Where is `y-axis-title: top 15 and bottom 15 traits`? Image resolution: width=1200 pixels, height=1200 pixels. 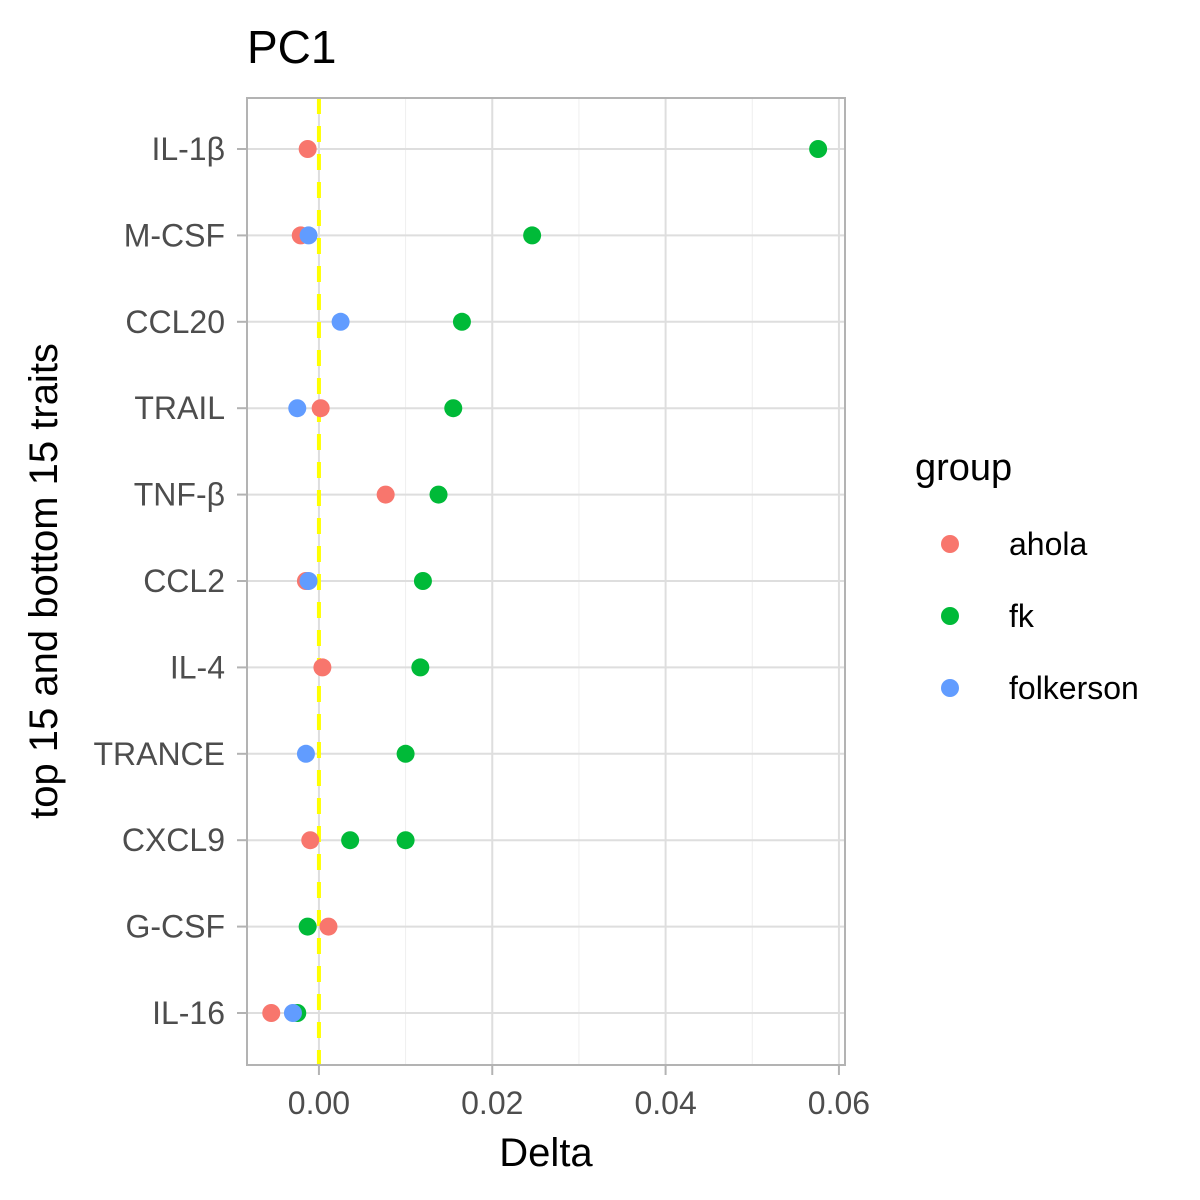 y-axis-title: top 15 and bottom 15 traits is located at coordinates (44, 581).